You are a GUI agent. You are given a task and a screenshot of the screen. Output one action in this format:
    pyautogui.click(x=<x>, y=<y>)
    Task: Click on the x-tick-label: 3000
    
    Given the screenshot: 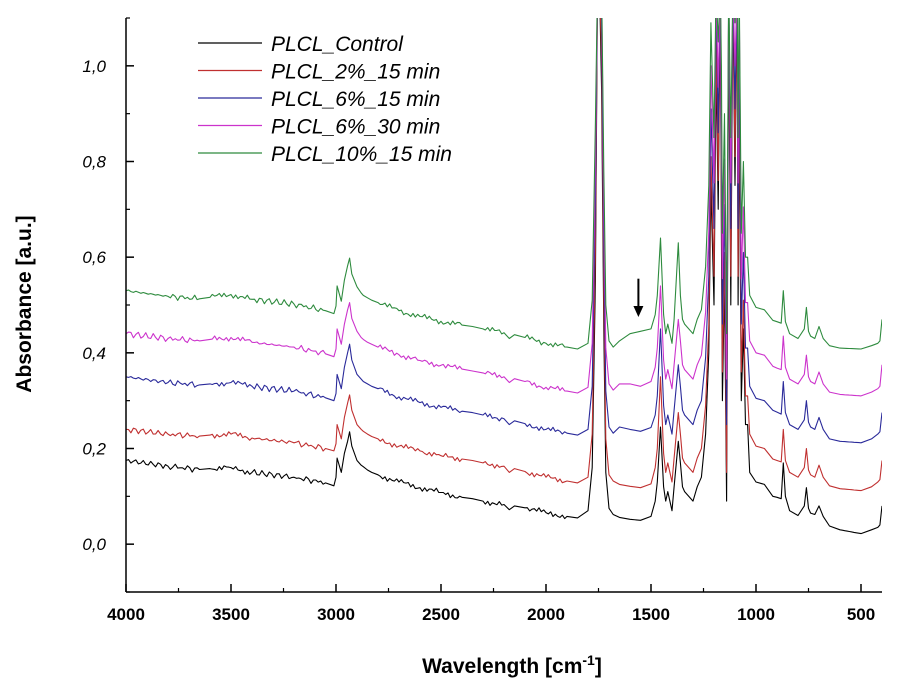 What is the action you would take?
    pyautogui.click(x=336, y=614)
    